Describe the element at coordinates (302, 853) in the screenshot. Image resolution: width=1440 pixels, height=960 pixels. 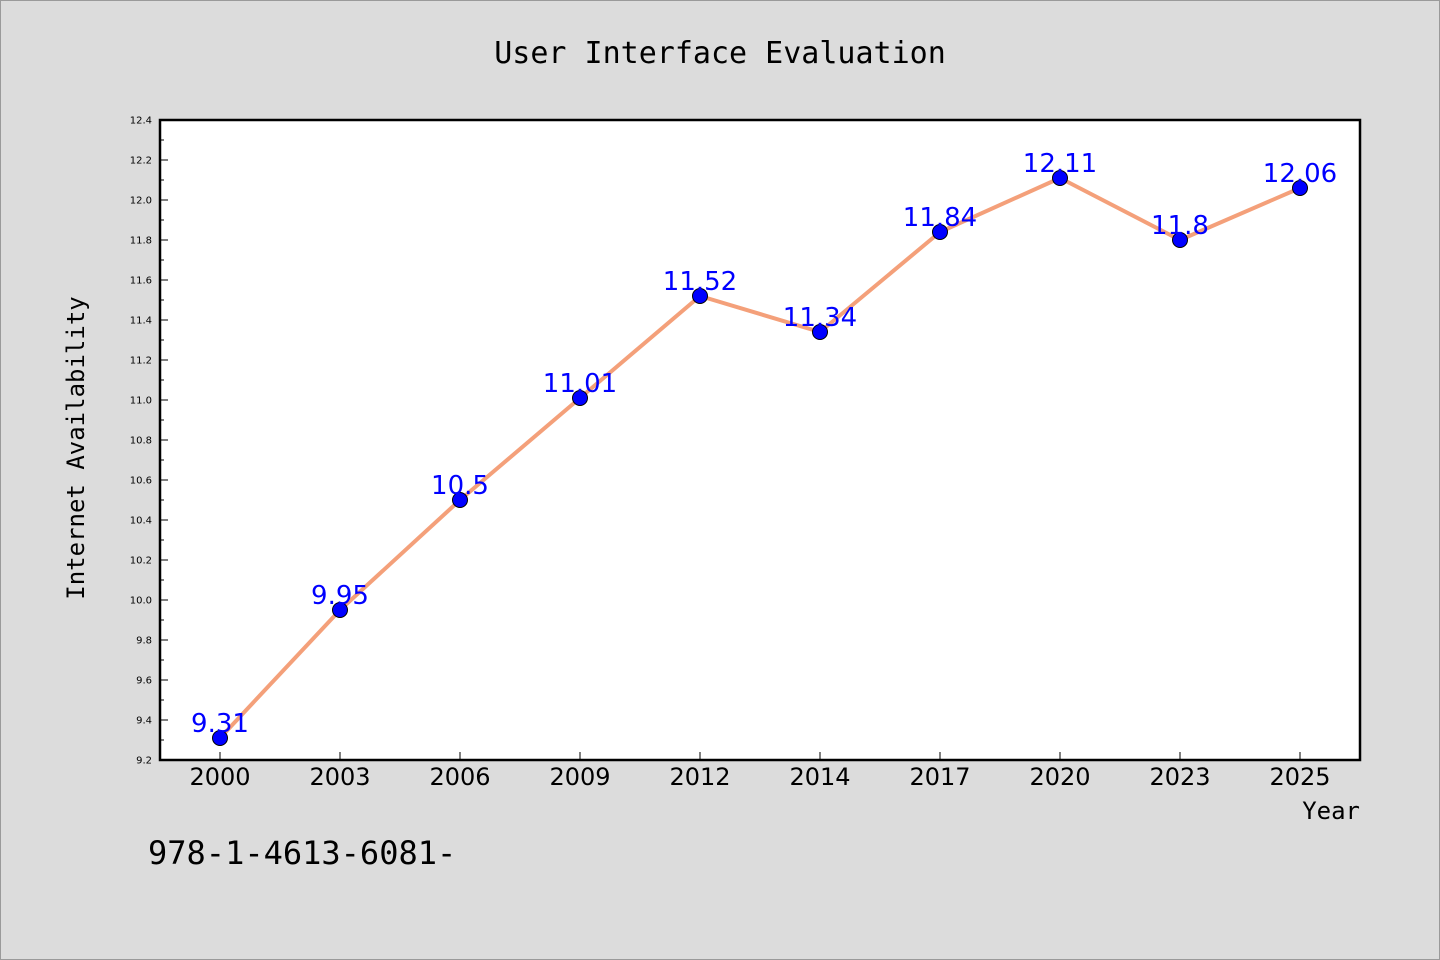
I see `footer-text: 978-1-4613-6081-` at that location.